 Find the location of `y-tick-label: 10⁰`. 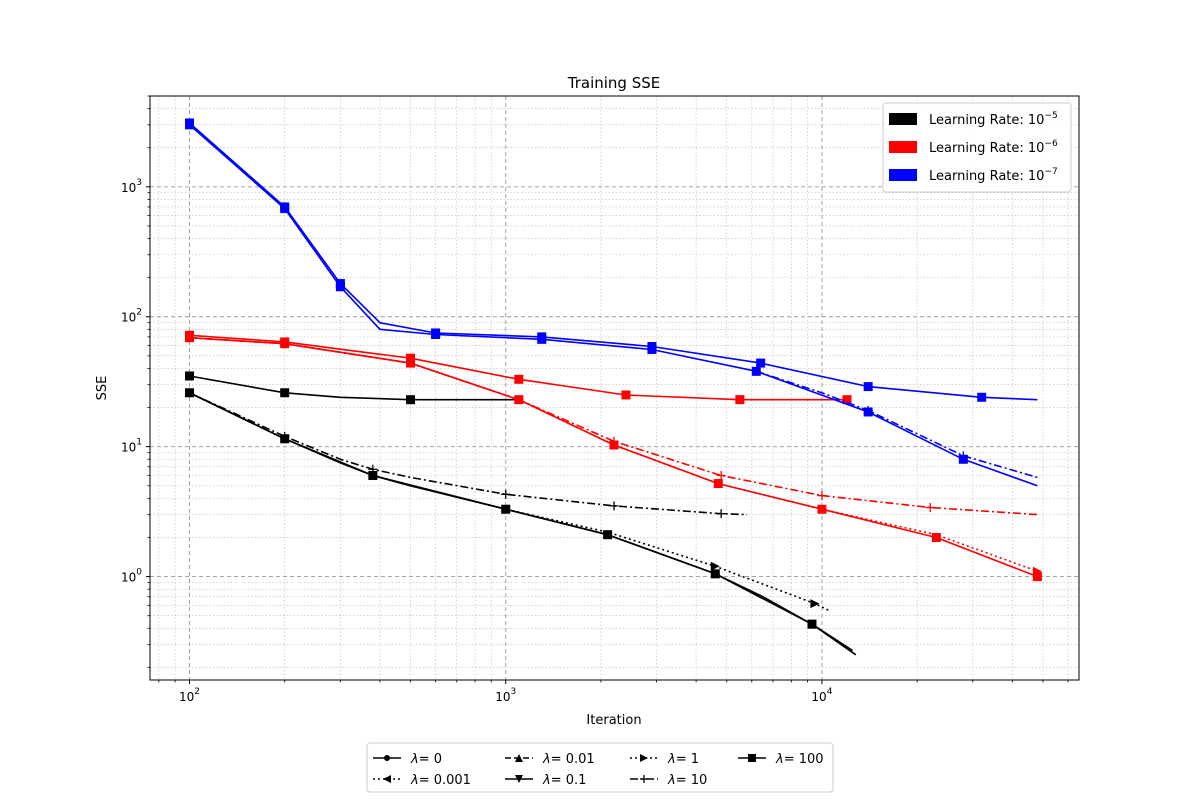

y-tick-label: 10⁰ is located at coordinates (131, 576).